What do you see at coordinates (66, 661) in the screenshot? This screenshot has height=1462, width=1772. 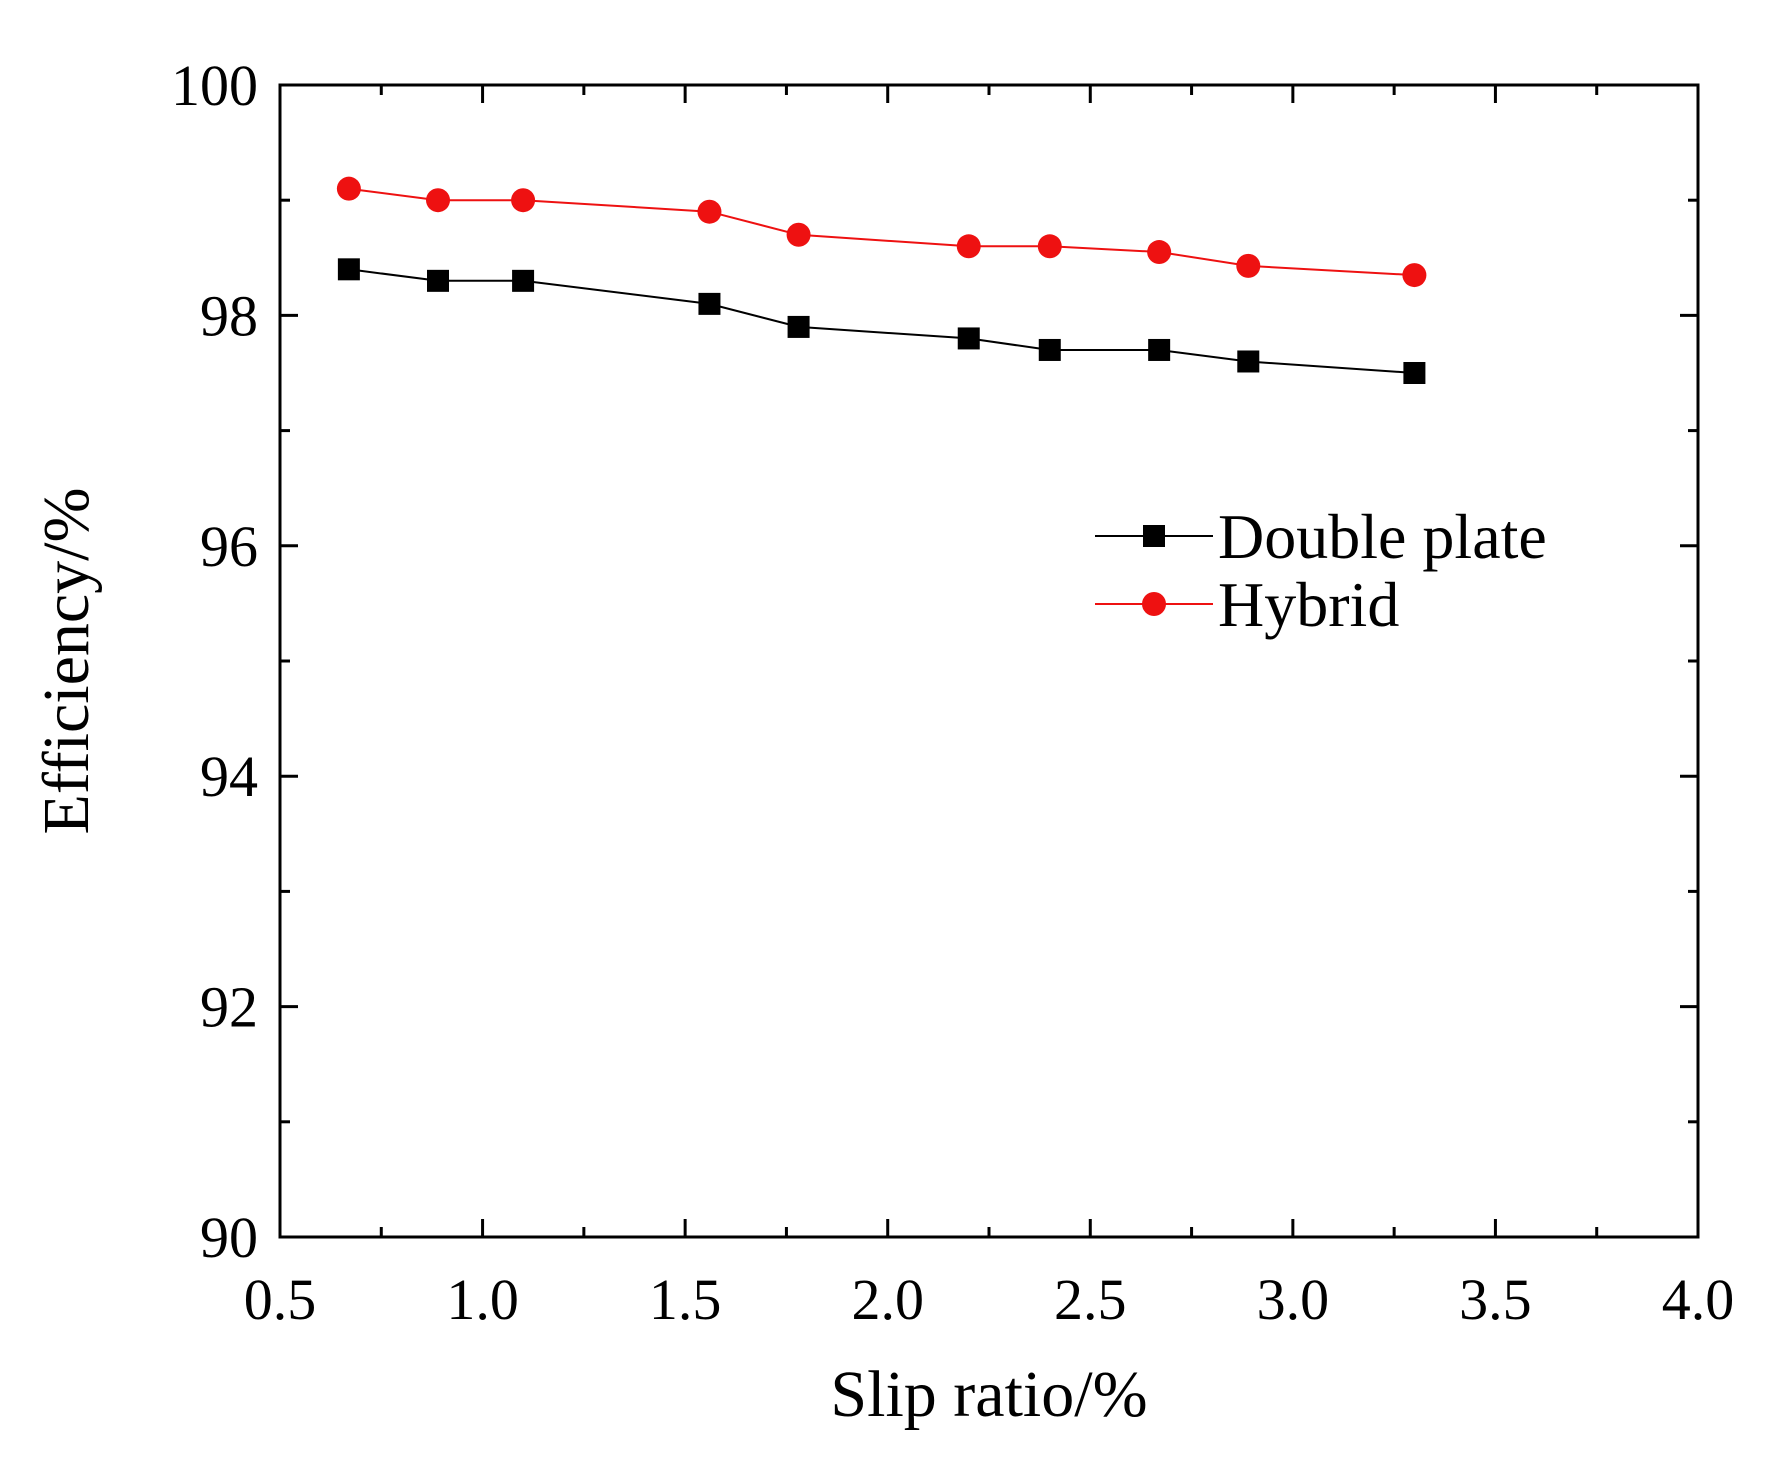 I see `y-axis-title: Efficiency/%` at bounding box center [66, 661].